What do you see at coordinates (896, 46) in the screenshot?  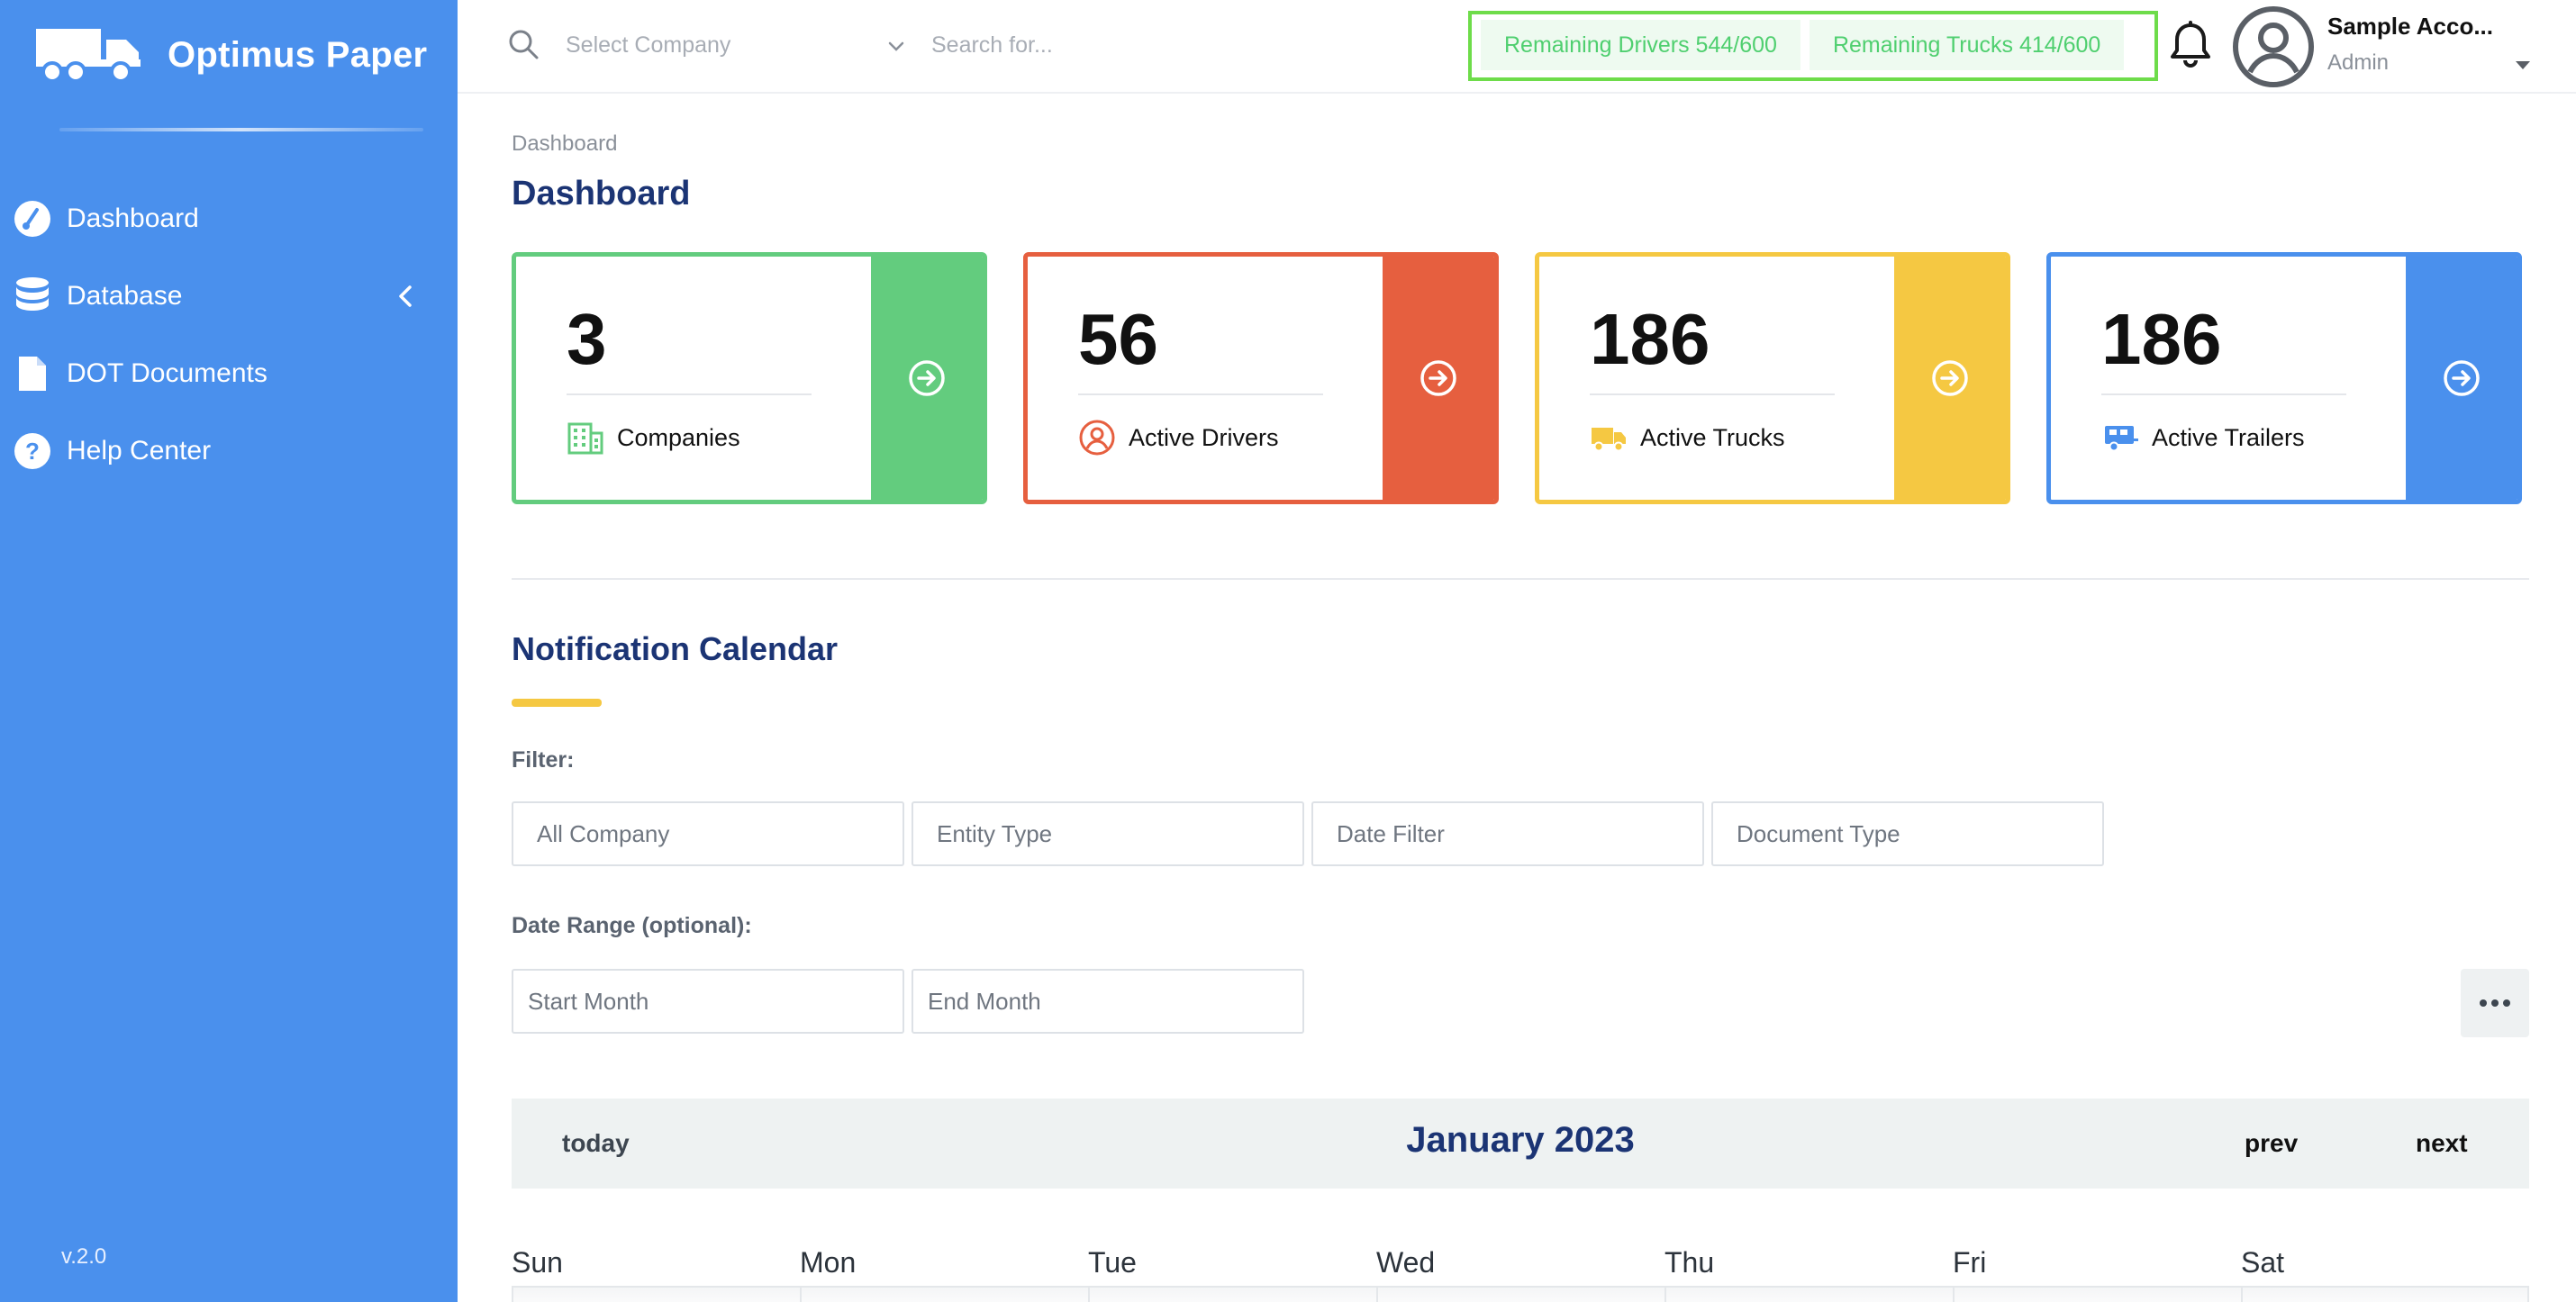 I see `chevron-down-icon` at bounding box center [896, 46].